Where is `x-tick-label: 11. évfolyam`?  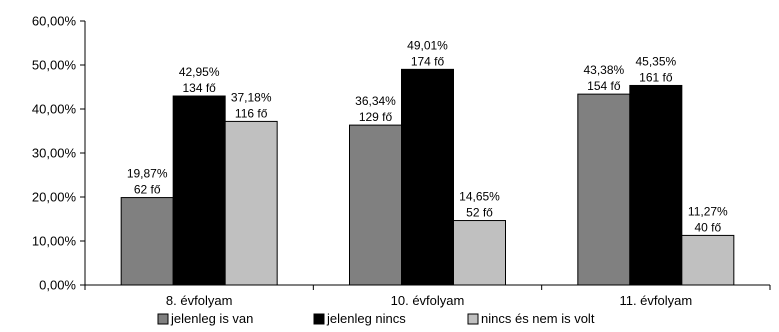 x-tick-label: 11. évfolyam is located at coordinates (655, 300).